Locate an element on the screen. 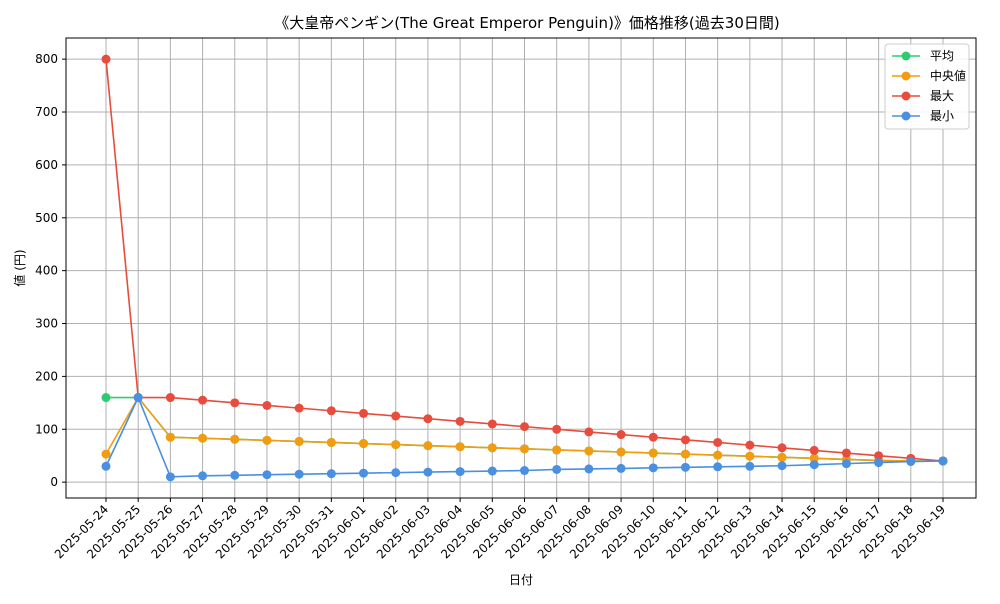 Image resolution: width=1000 pixels, height=604 pixels. y-axis: 0 100 200 300 400 500 600 700 800 is located at coordinates (50, 270).